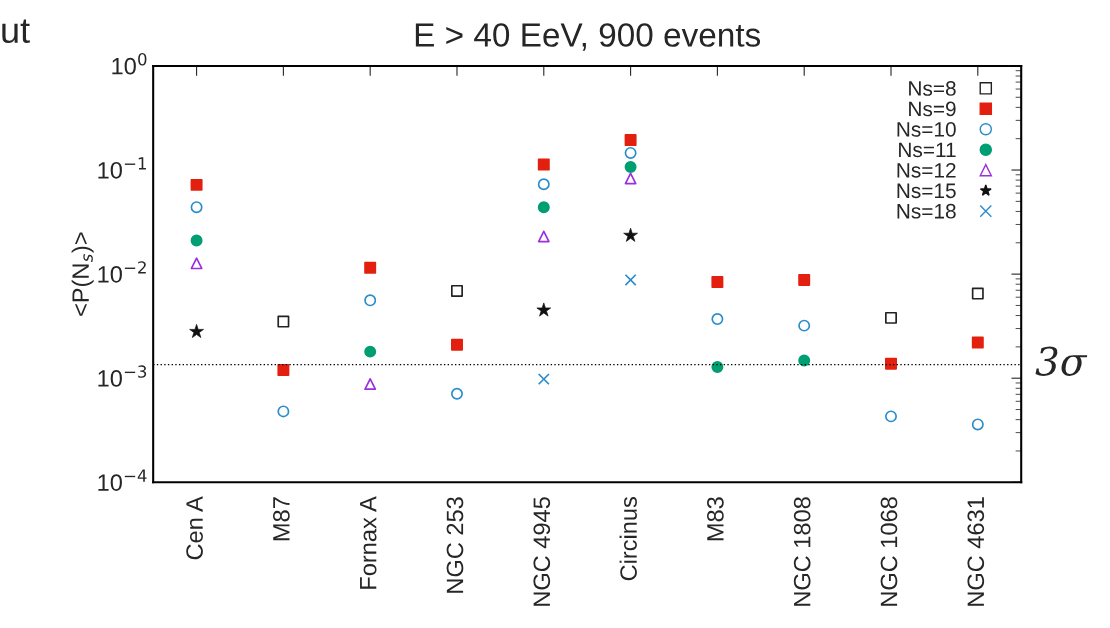  Describe the element at coordinates (588, 37) in the screenshot. I see `chart-title: E > 40 EeV, 900 events` at that location.